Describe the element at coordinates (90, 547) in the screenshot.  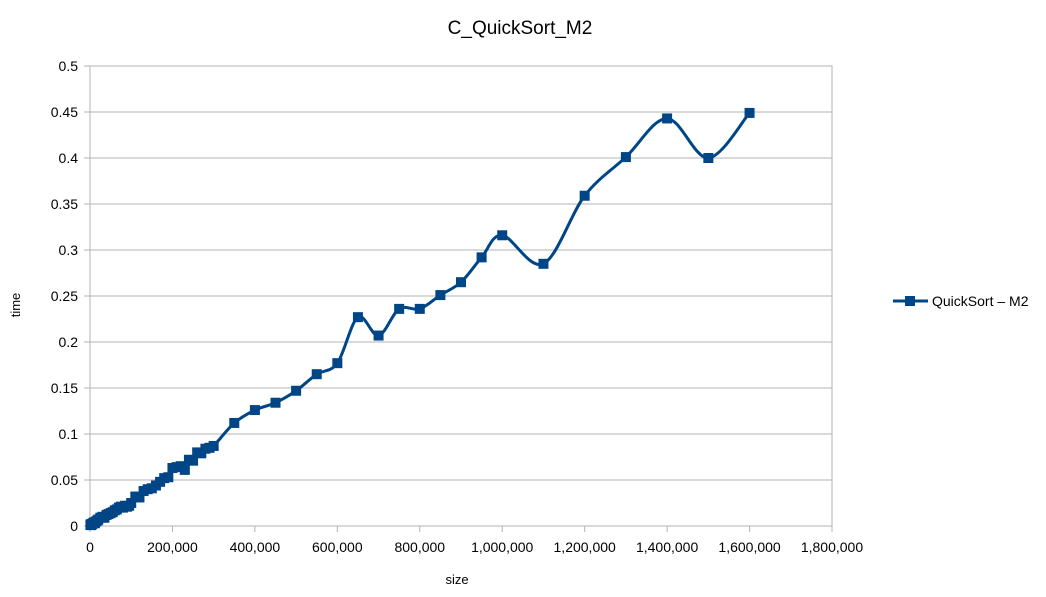
I see `x-tick-label: 0` at that location.